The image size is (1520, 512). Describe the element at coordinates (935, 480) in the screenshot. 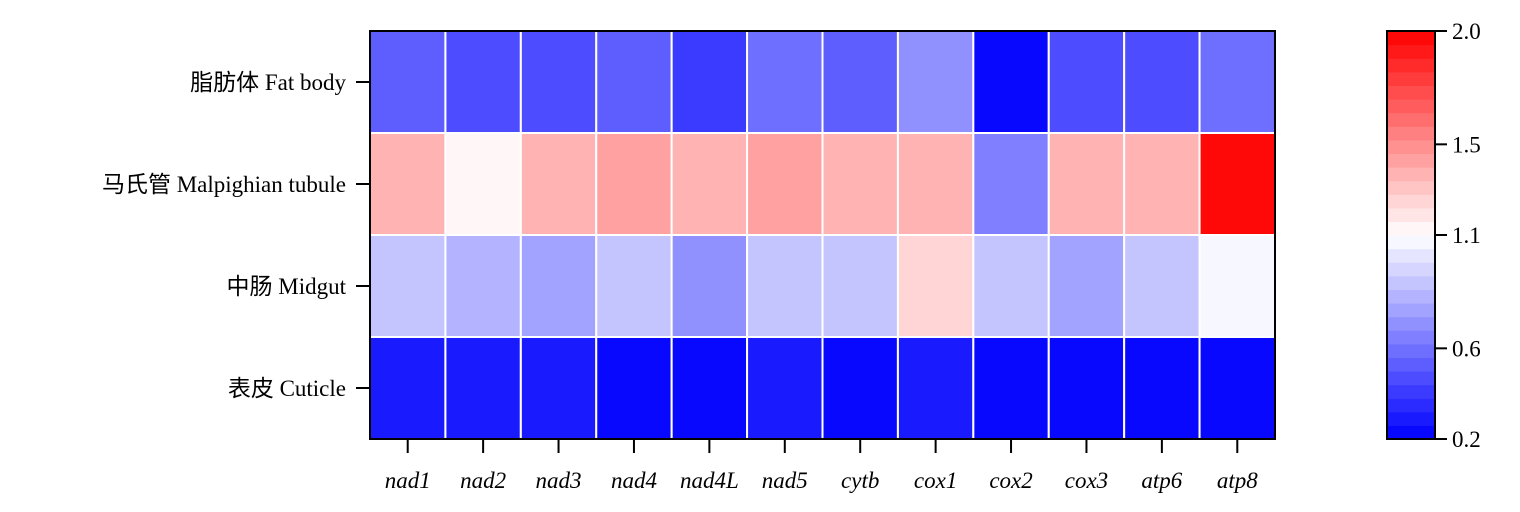

I see `column-label-7: cox1` at that location.